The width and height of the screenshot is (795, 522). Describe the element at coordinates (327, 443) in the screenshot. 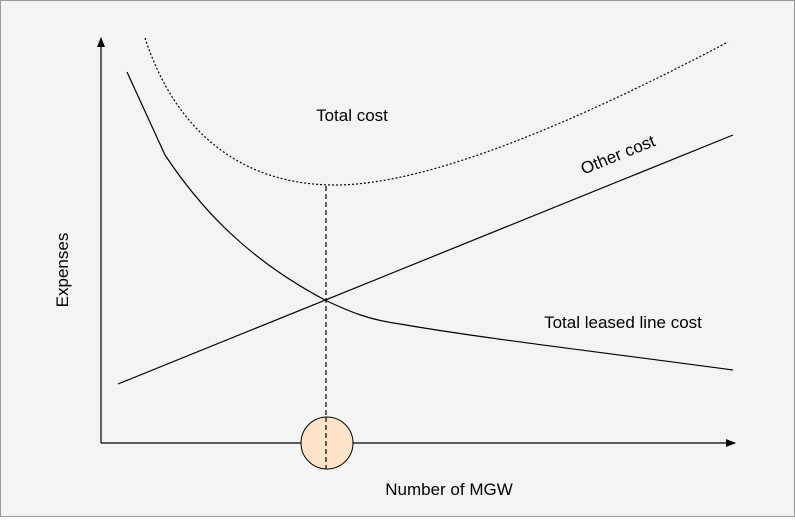

I see `optimum-marker` at that location.